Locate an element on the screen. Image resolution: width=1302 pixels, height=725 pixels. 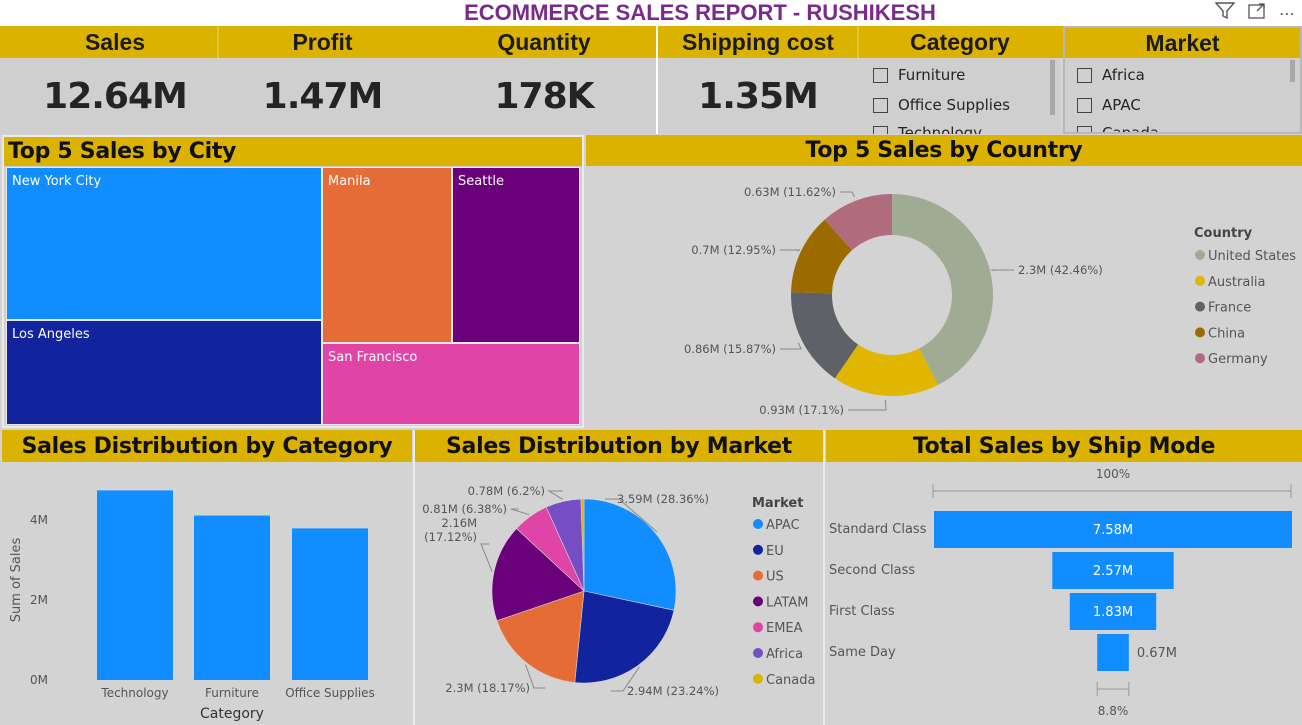
pie-slice-latam is located at coordinates (538, 575).